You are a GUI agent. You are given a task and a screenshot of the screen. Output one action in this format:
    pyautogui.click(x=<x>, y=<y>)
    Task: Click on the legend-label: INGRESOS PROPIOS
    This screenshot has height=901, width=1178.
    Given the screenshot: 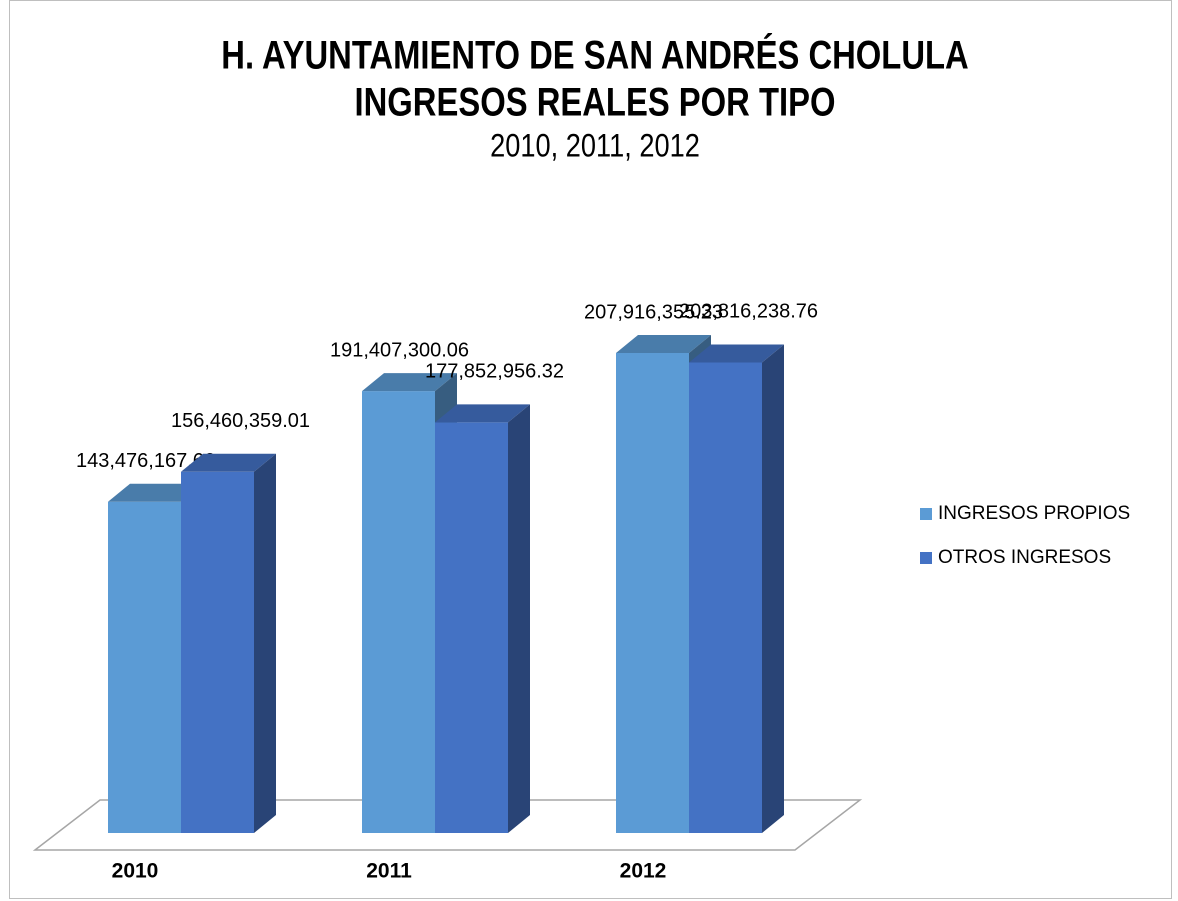 What is the action you would take?
    pyautogui.click(x=1034, y=513)
    